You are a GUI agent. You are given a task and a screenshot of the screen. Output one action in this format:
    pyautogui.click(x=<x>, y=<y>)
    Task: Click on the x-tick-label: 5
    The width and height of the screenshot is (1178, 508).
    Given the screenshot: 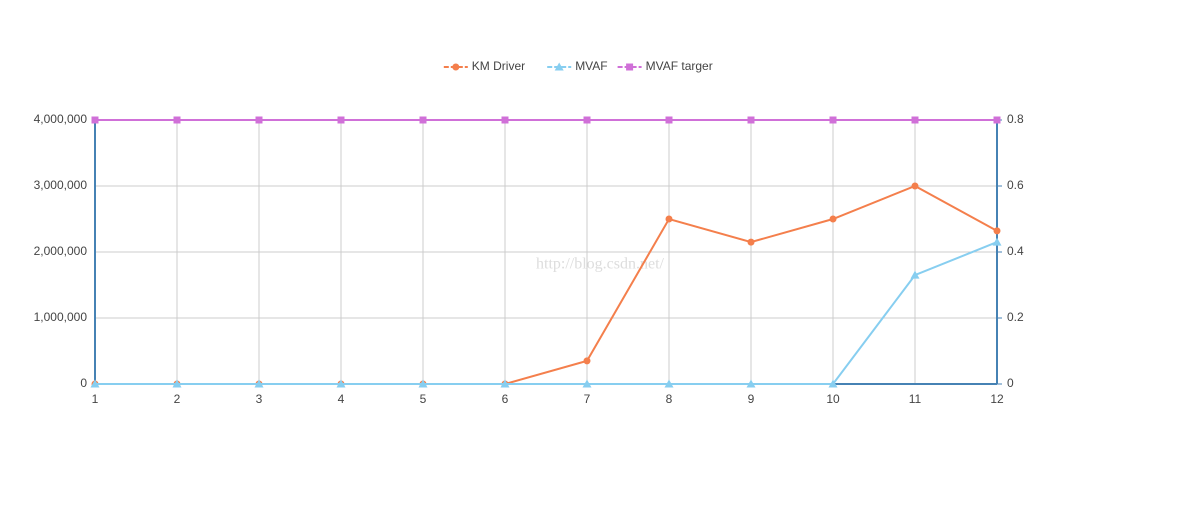 What is the action you would take?
    pyautogui.click(x=423, y=399)
    